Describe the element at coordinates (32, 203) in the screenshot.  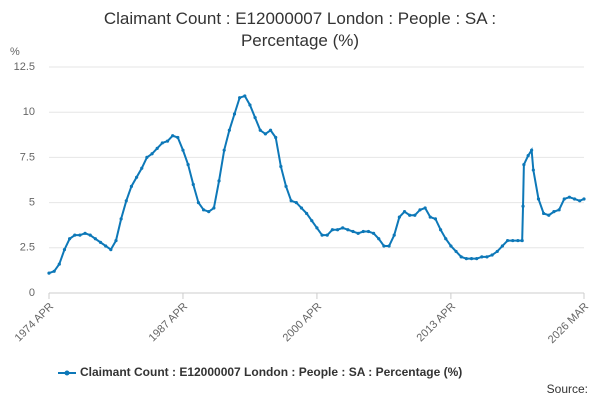
I see `y-tick-label: 5` at that location.